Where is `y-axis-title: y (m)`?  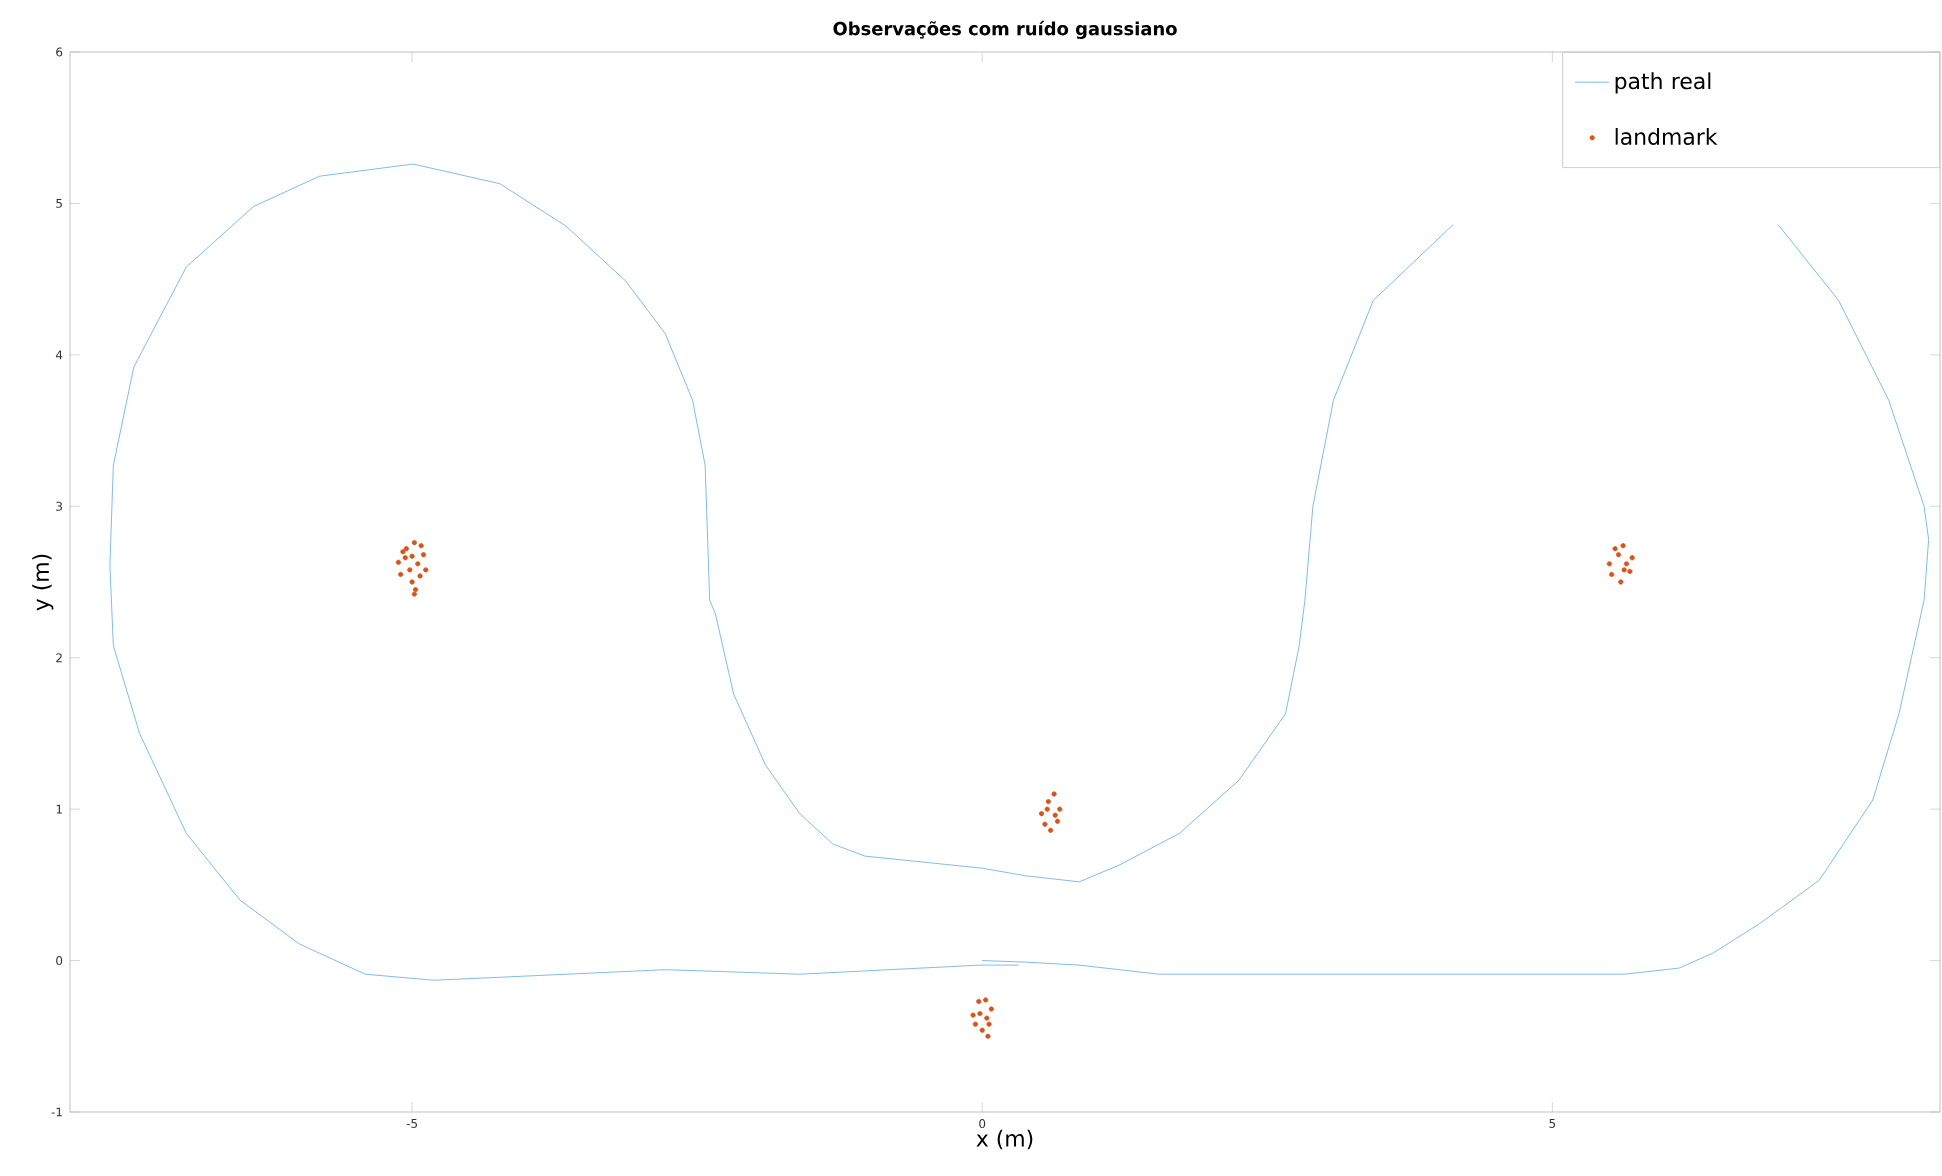 y-axis-title: y (m) is located at coordinates (43, 582).